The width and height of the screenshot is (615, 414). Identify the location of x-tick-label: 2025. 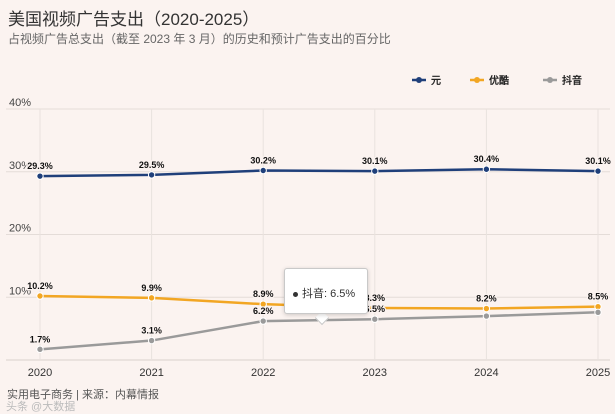
(598, 373).